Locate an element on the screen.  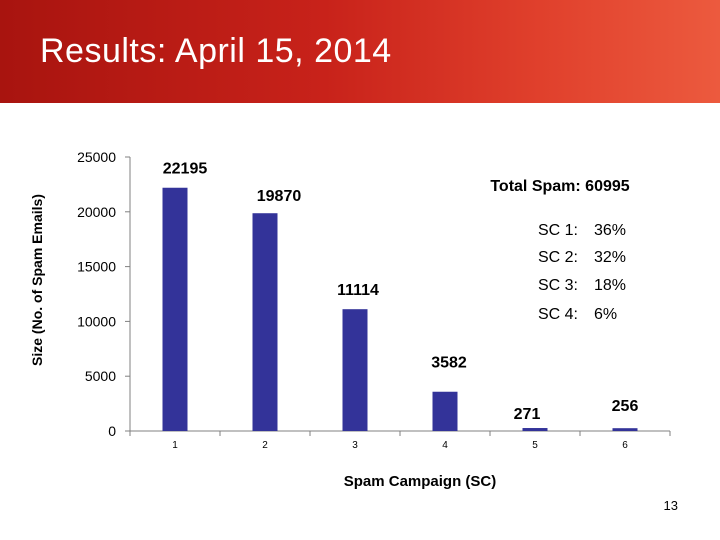
share-label: SC 3: is located at coordinates (558, 285).